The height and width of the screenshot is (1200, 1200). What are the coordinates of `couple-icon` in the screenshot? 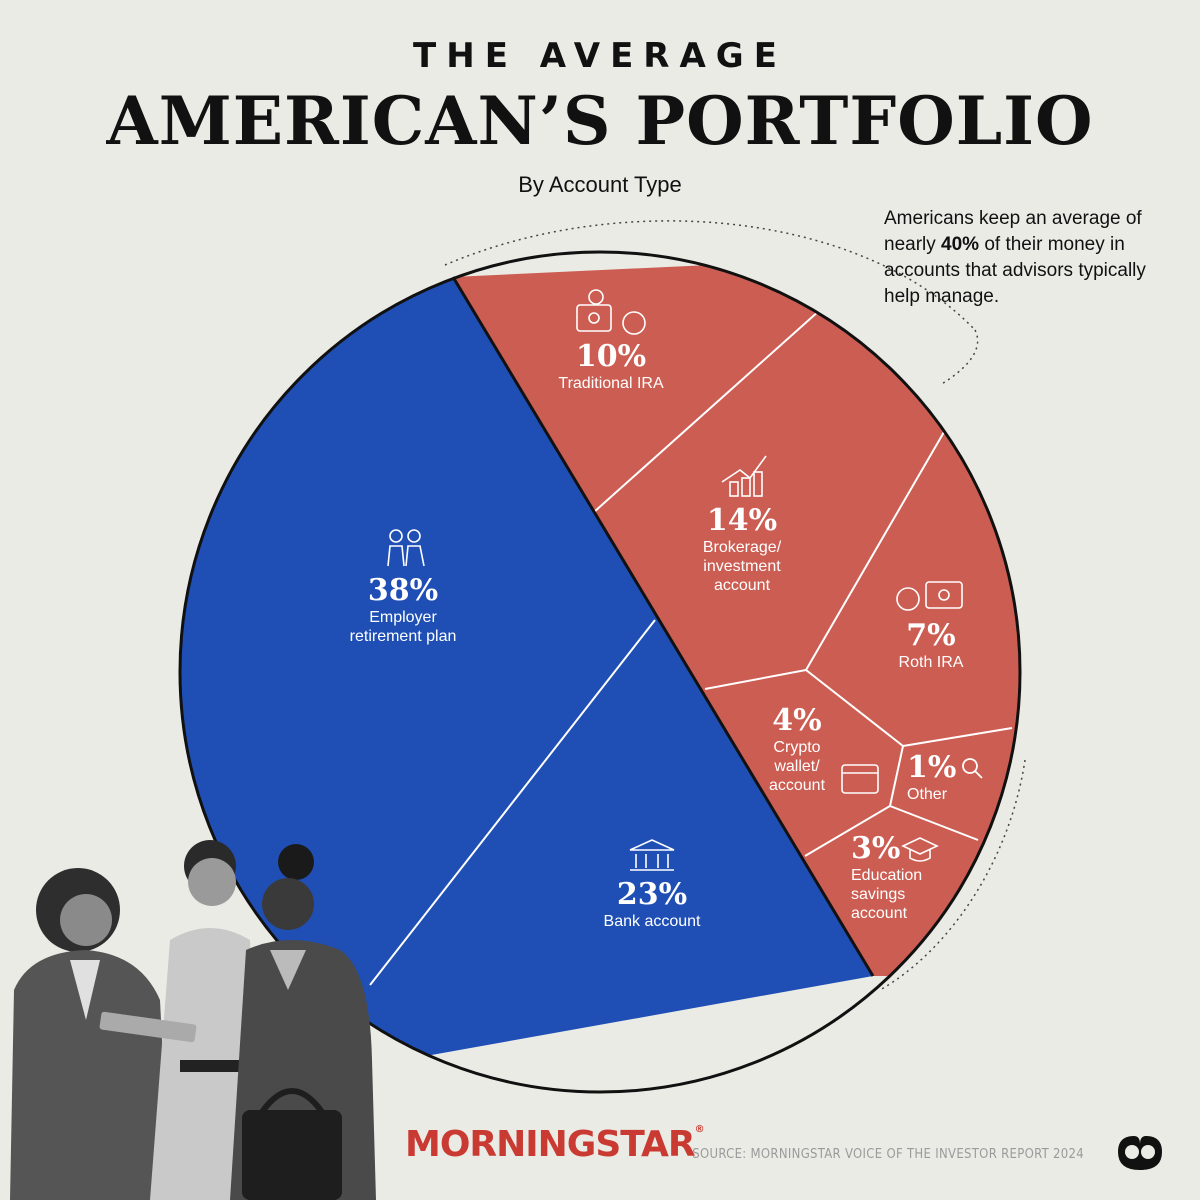 It's located at (406, 548).